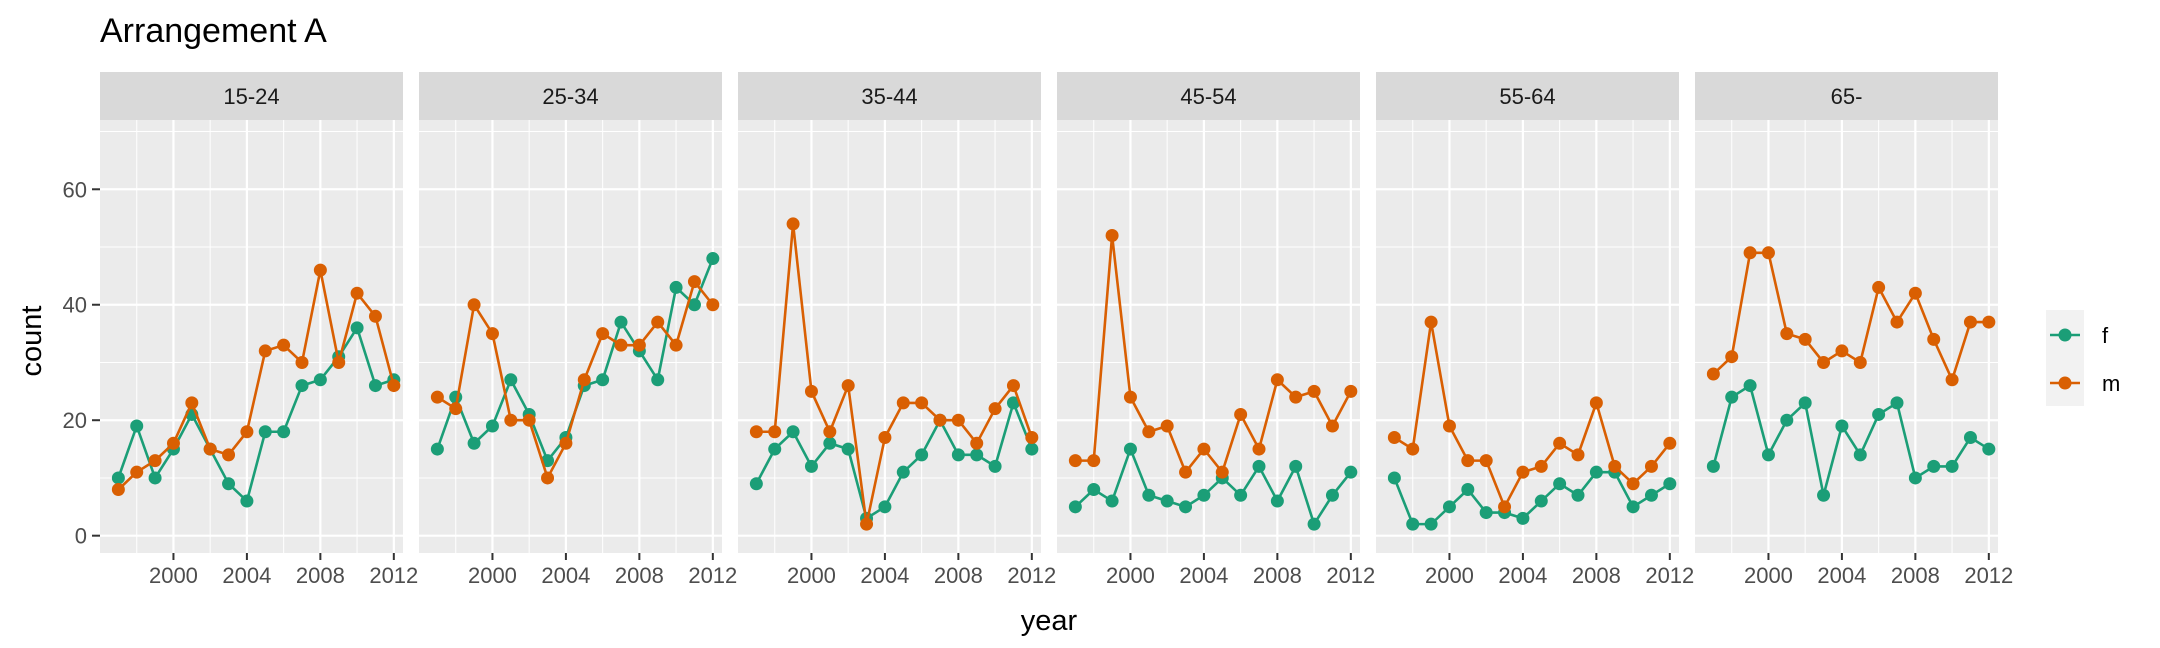  I want to click on facet-strip-label: 15-24, so click(251, 96).